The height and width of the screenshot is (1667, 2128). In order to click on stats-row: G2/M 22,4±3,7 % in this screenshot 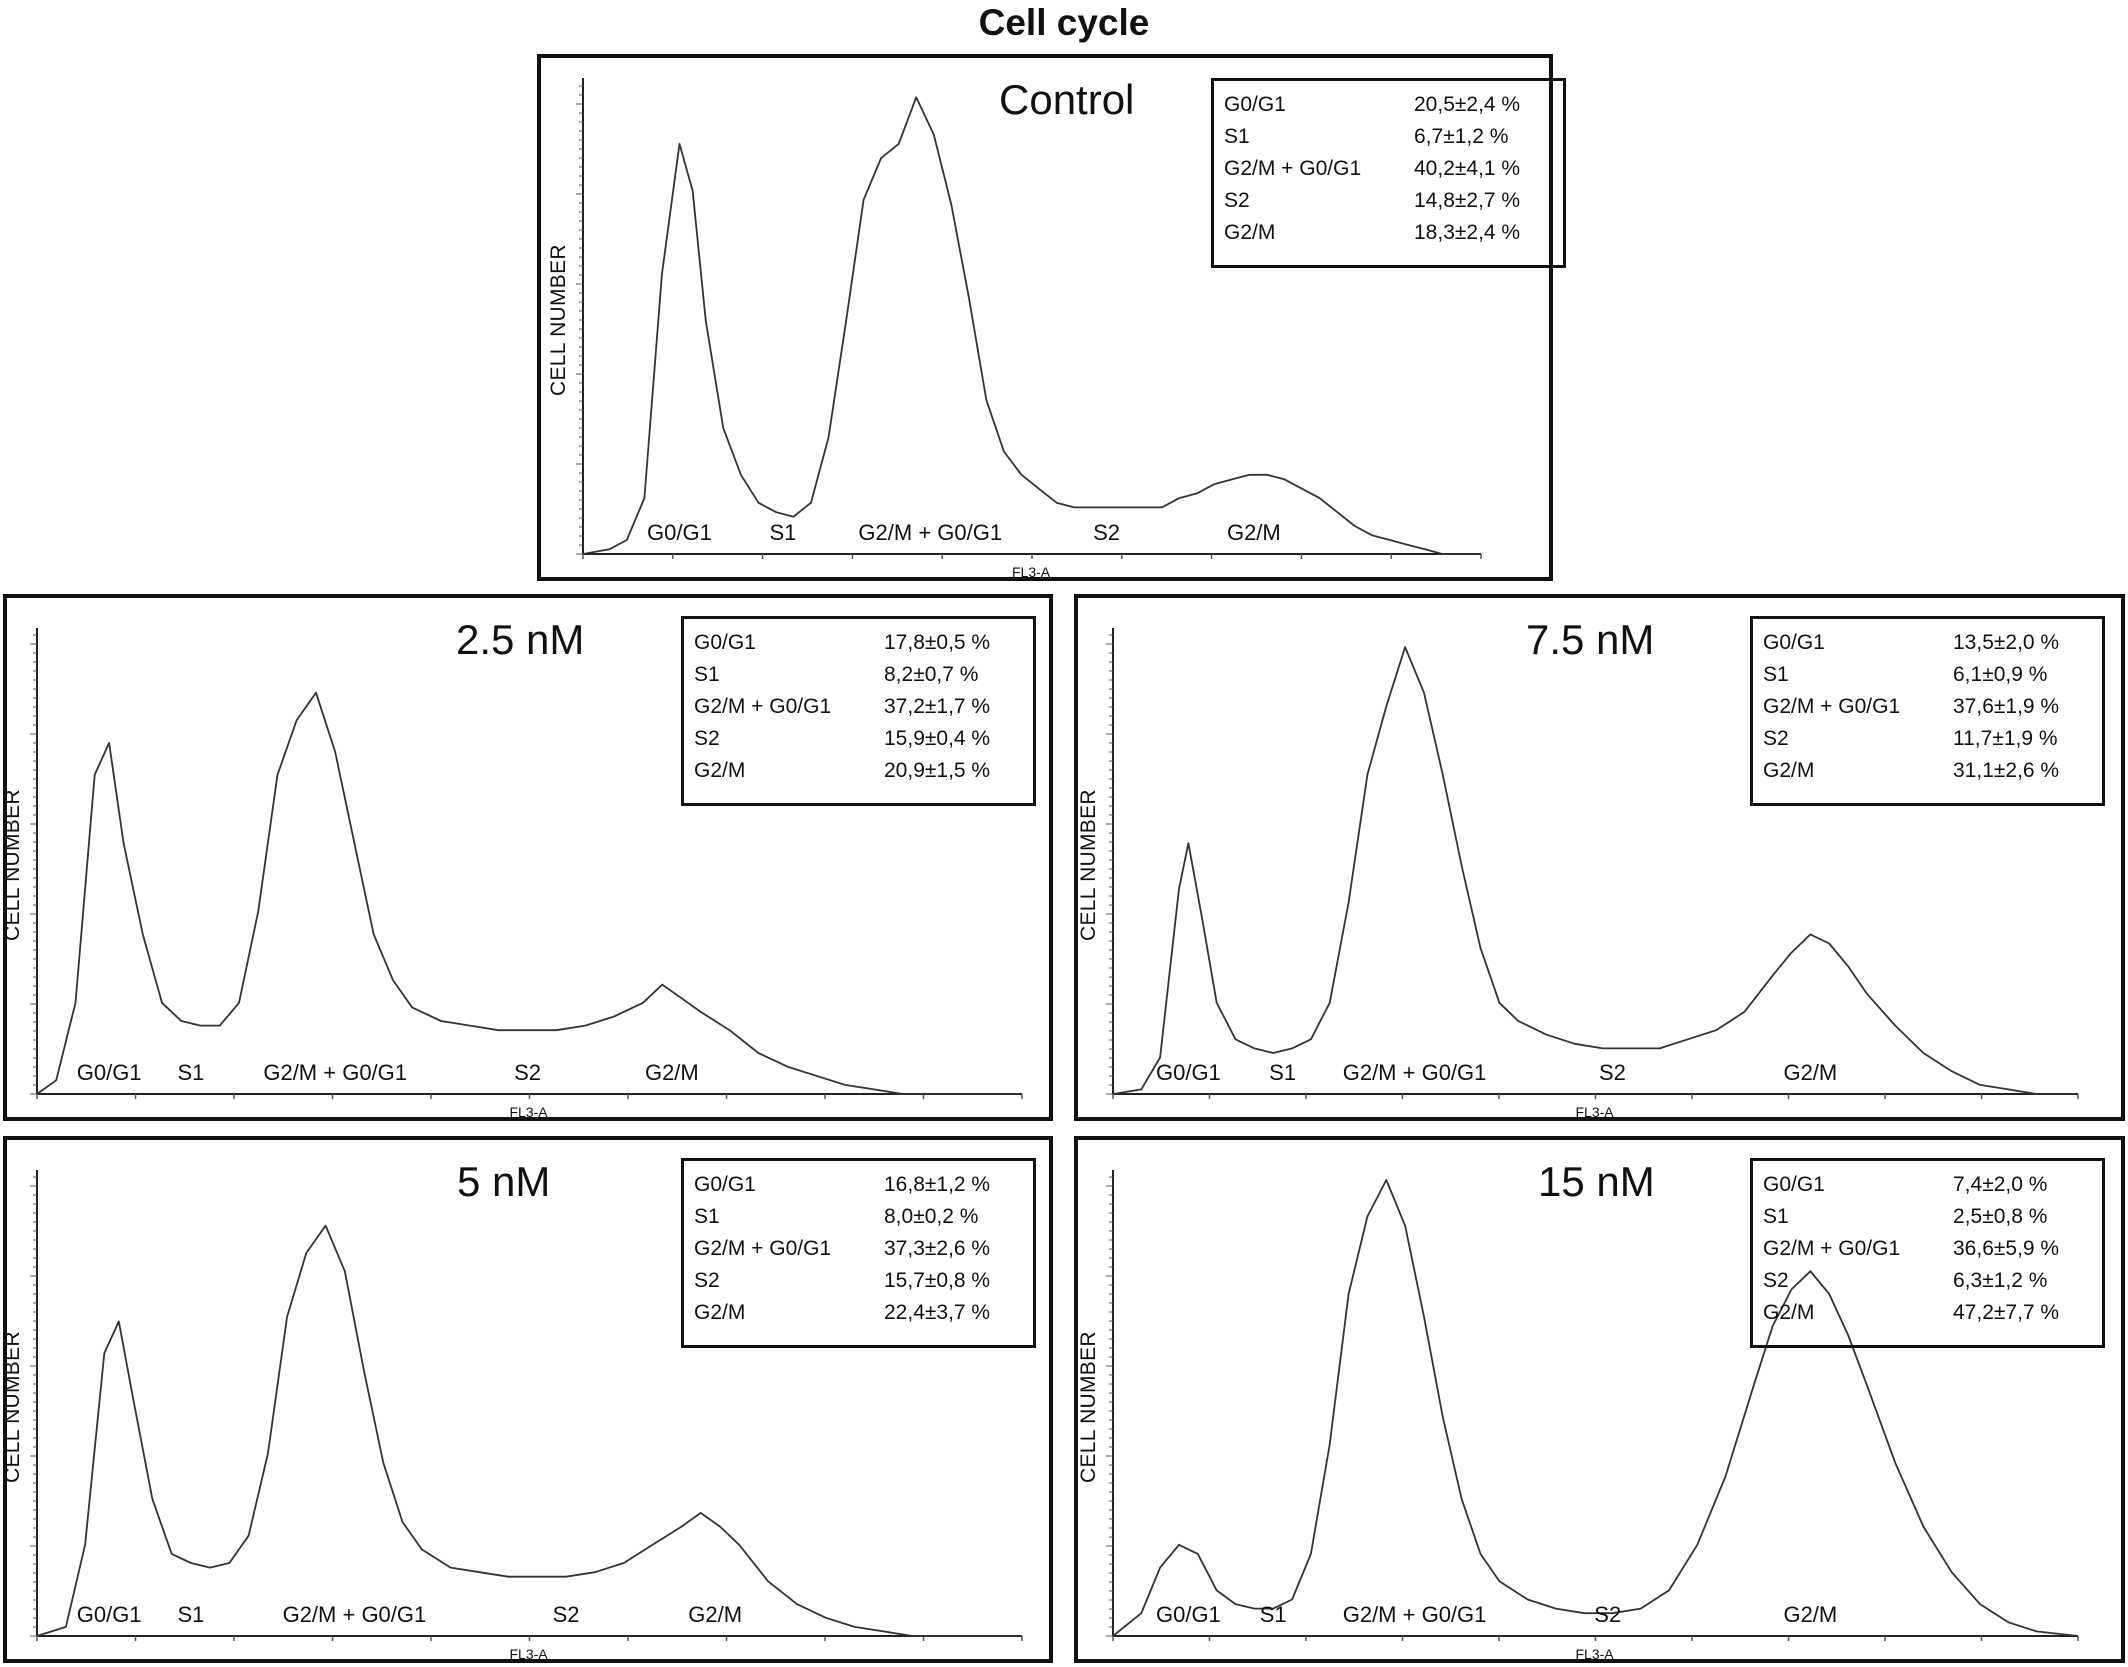, I will do `click(858, 1317)`.